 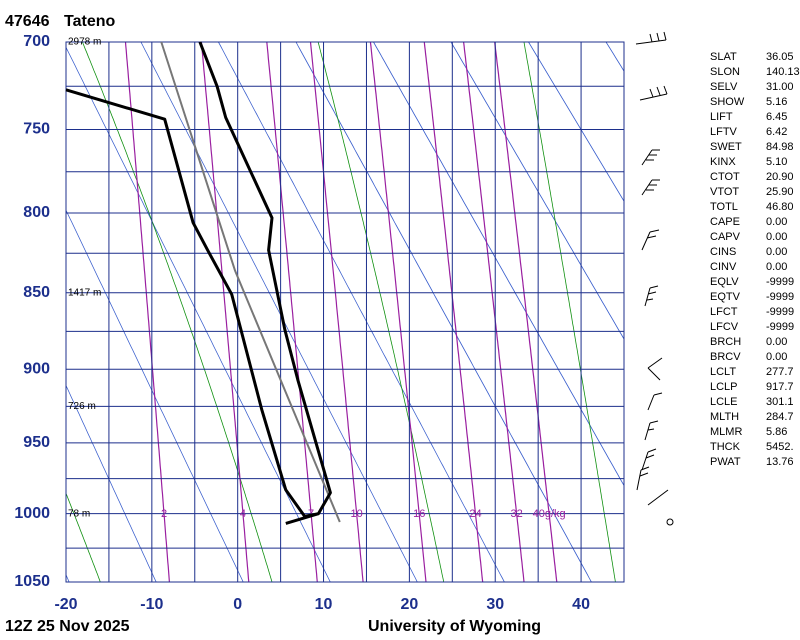 What do you see at coordinates (724, 402) in the screenshot?
I see `index-name: LCLE` at bounding box center [724, 402].